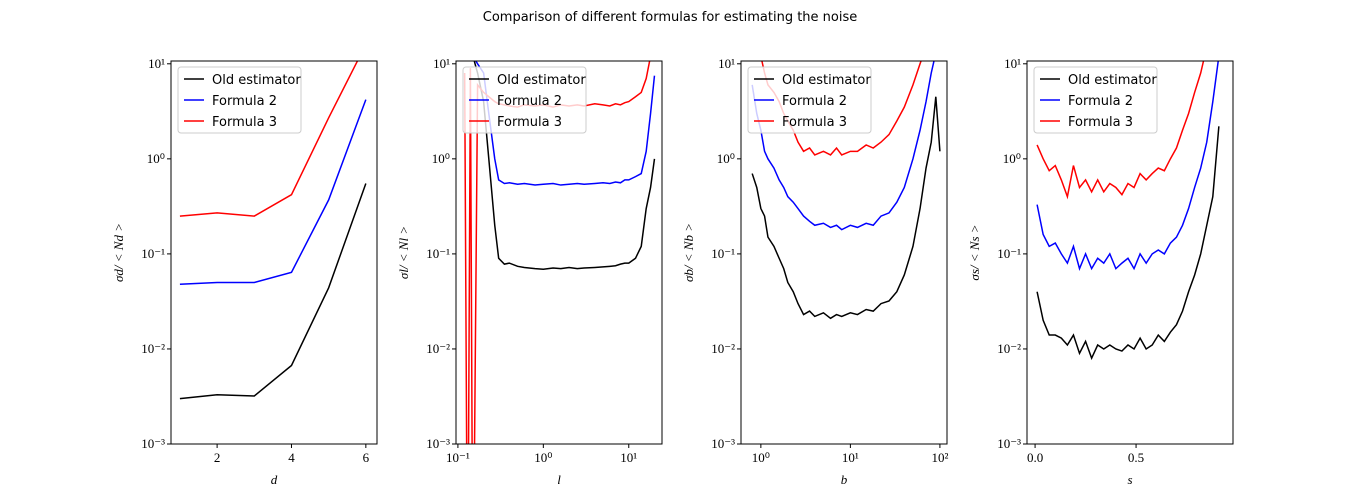 The height and width of the screenshot is (500, 1370). What do you see at coordinates (1136, 457) in the screenshot?
I see `x-tick-label: 0.5` at bounding box center [1136, 457].